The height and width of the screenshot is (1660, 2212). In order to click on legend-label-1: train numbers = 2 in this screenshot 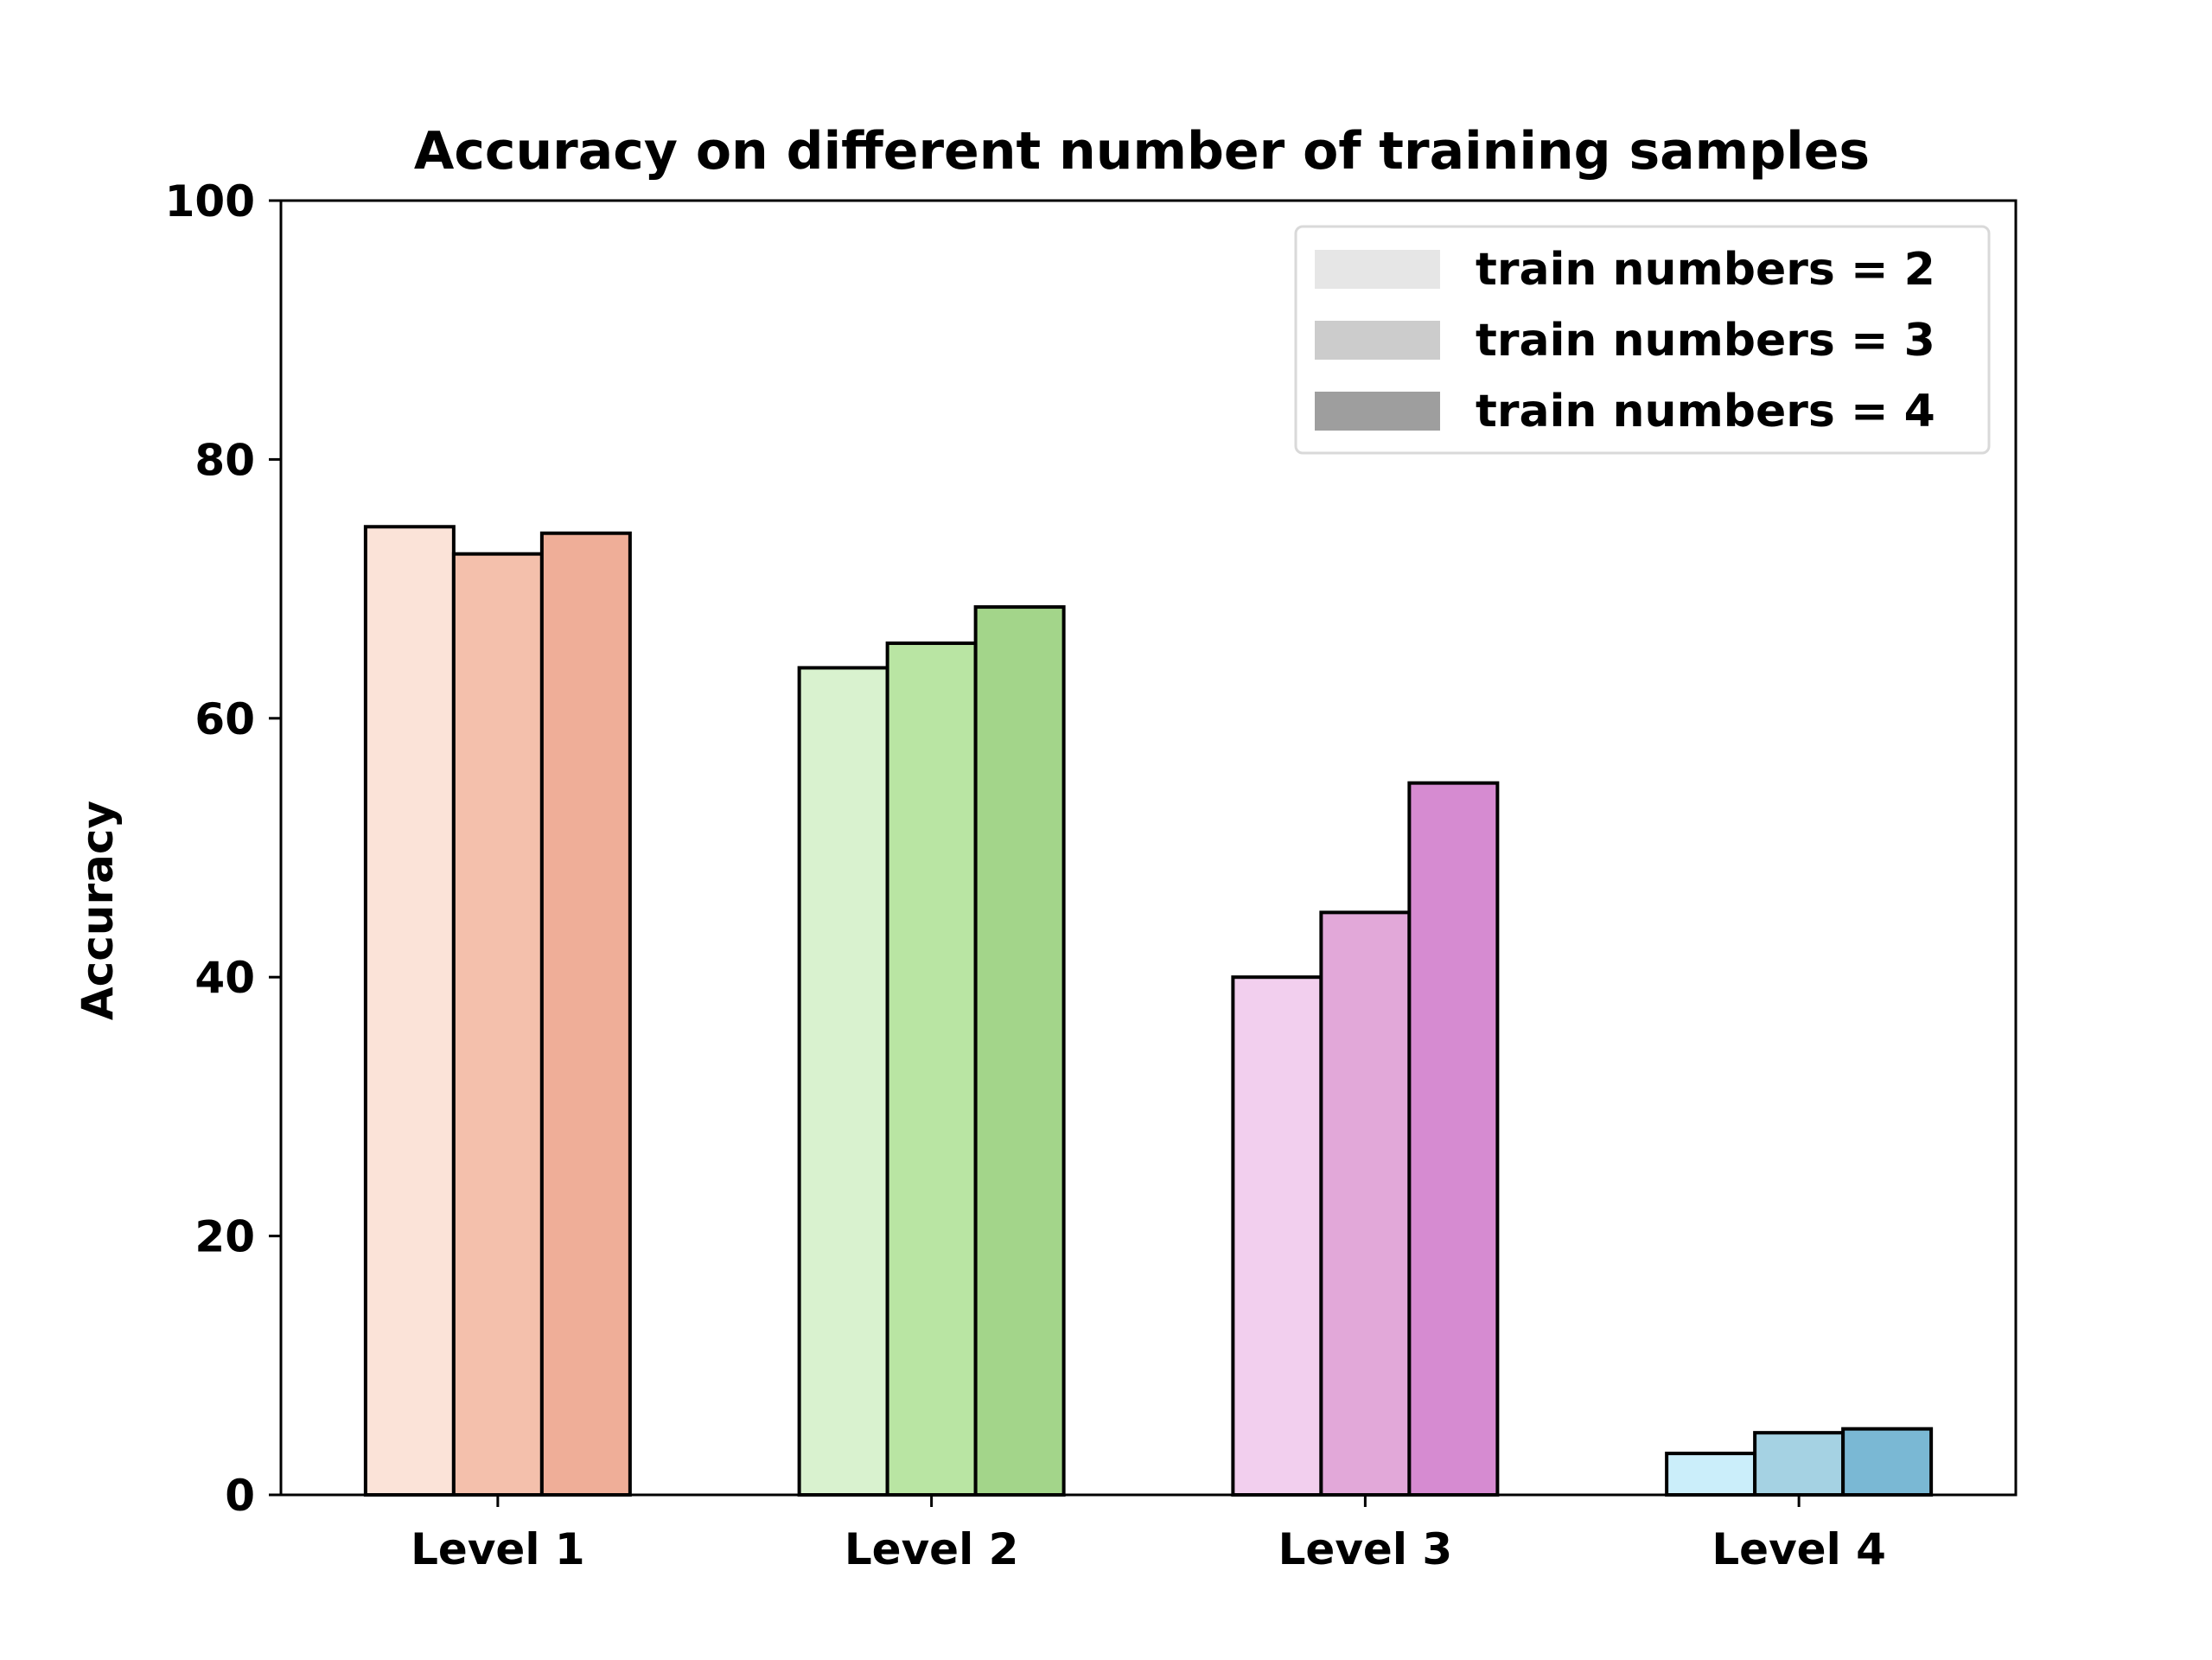, I will do `click(1705, 270)`.